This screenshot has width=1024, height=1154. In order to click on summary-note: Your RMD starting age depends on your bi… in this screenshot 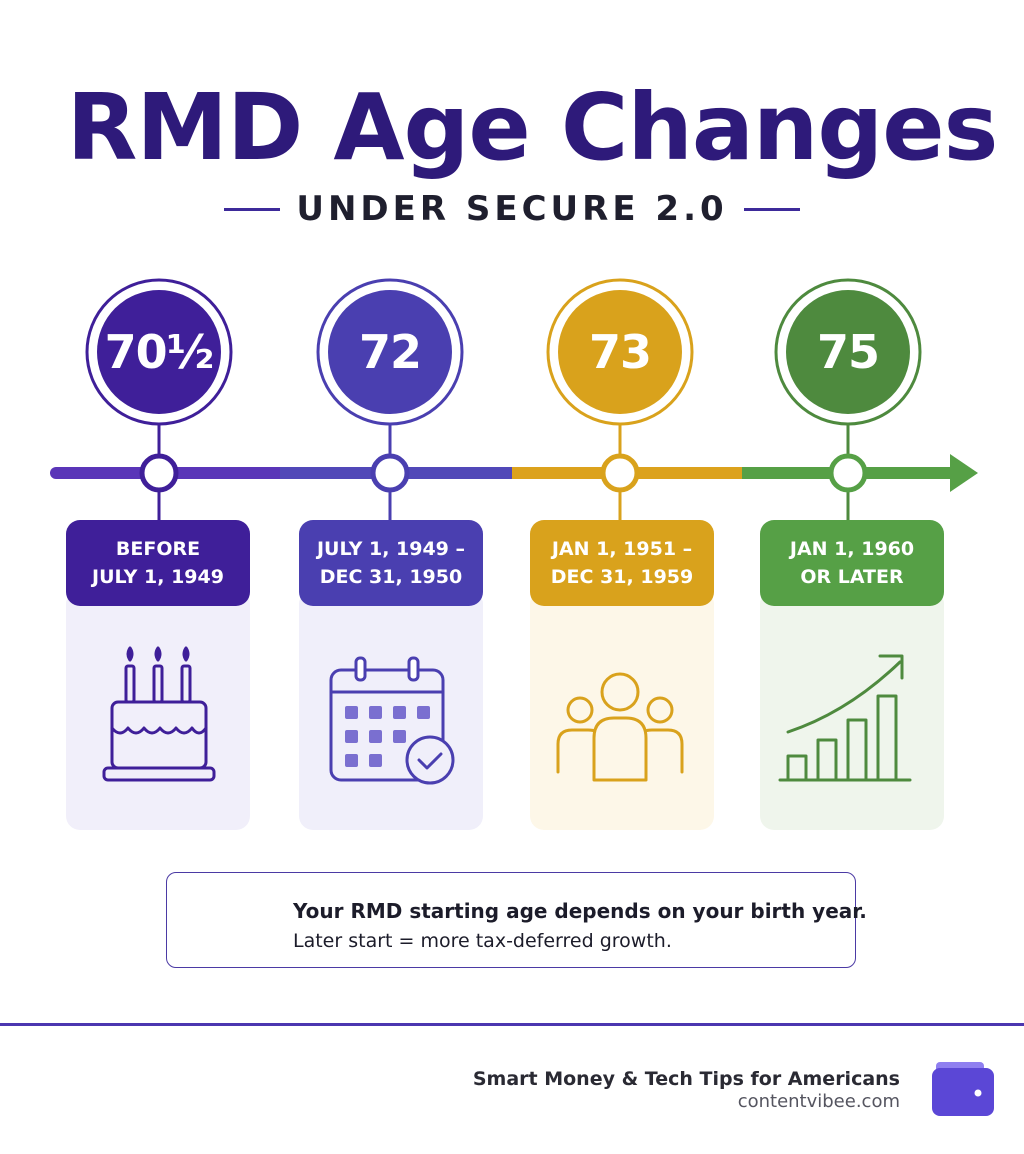, I will do `click(516, 920)`.